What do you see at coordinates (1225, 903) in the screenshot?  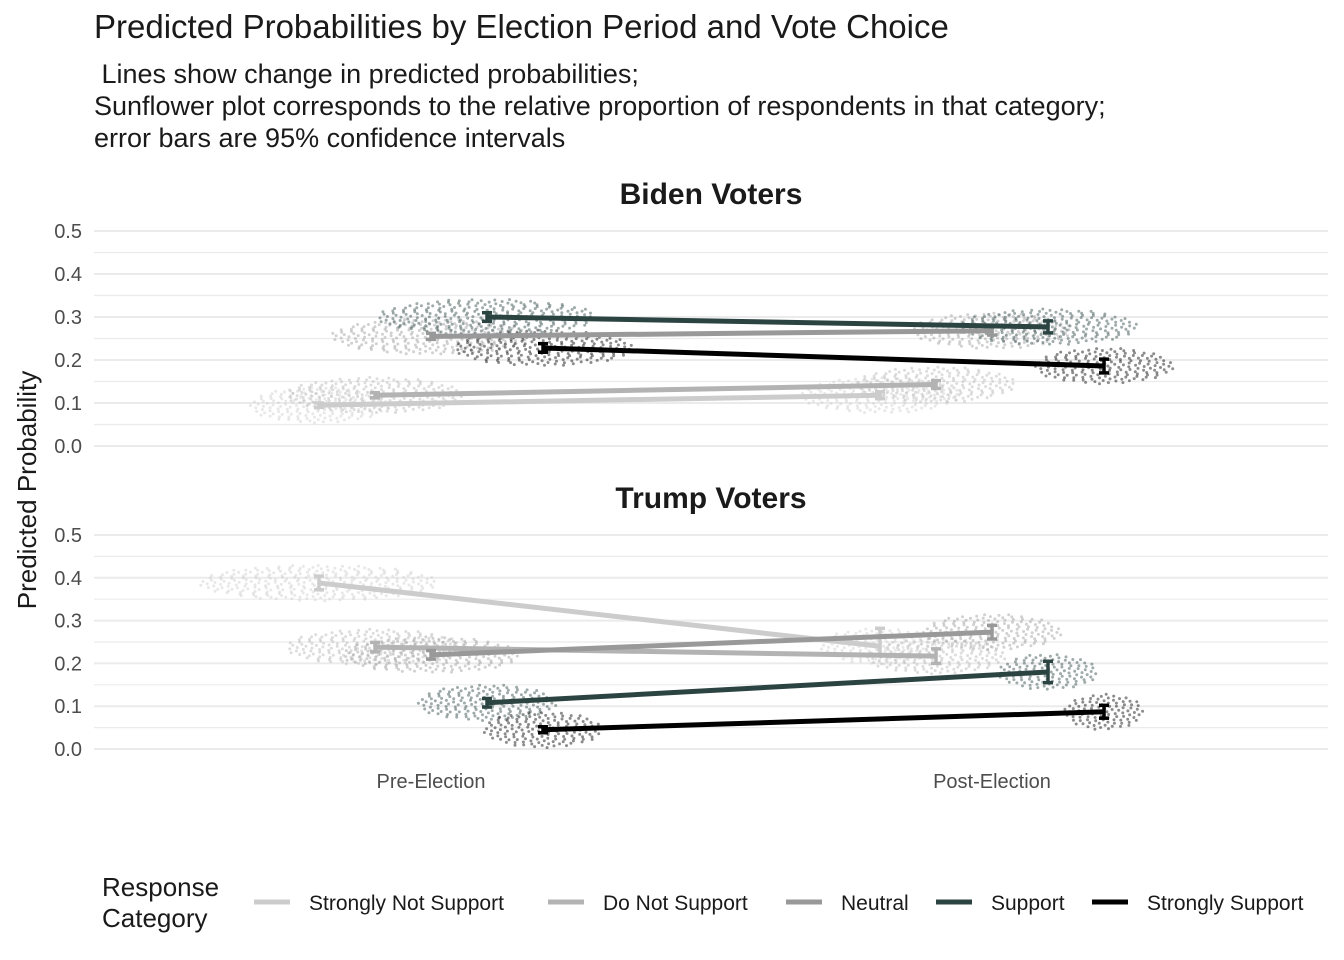 I see `legend-label: Strongly Support` at bounding box center [1225, 903].